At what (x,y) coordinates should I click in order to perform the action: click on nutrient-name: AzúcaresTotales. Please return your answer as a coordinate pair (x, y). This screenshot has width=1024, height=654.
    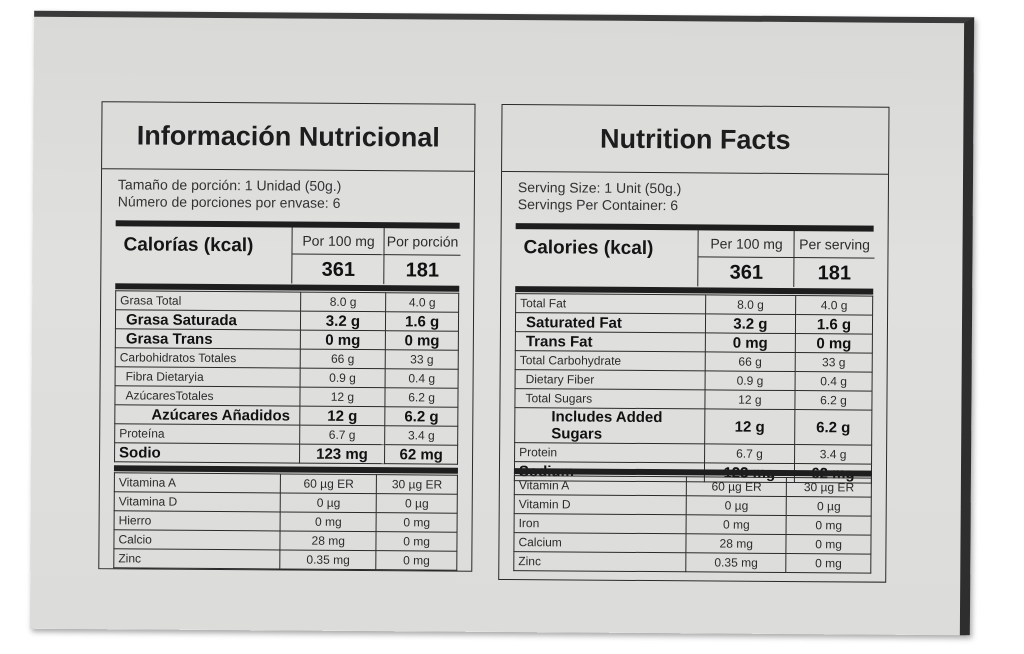
    Looking at the image, I should click on (207, 396).